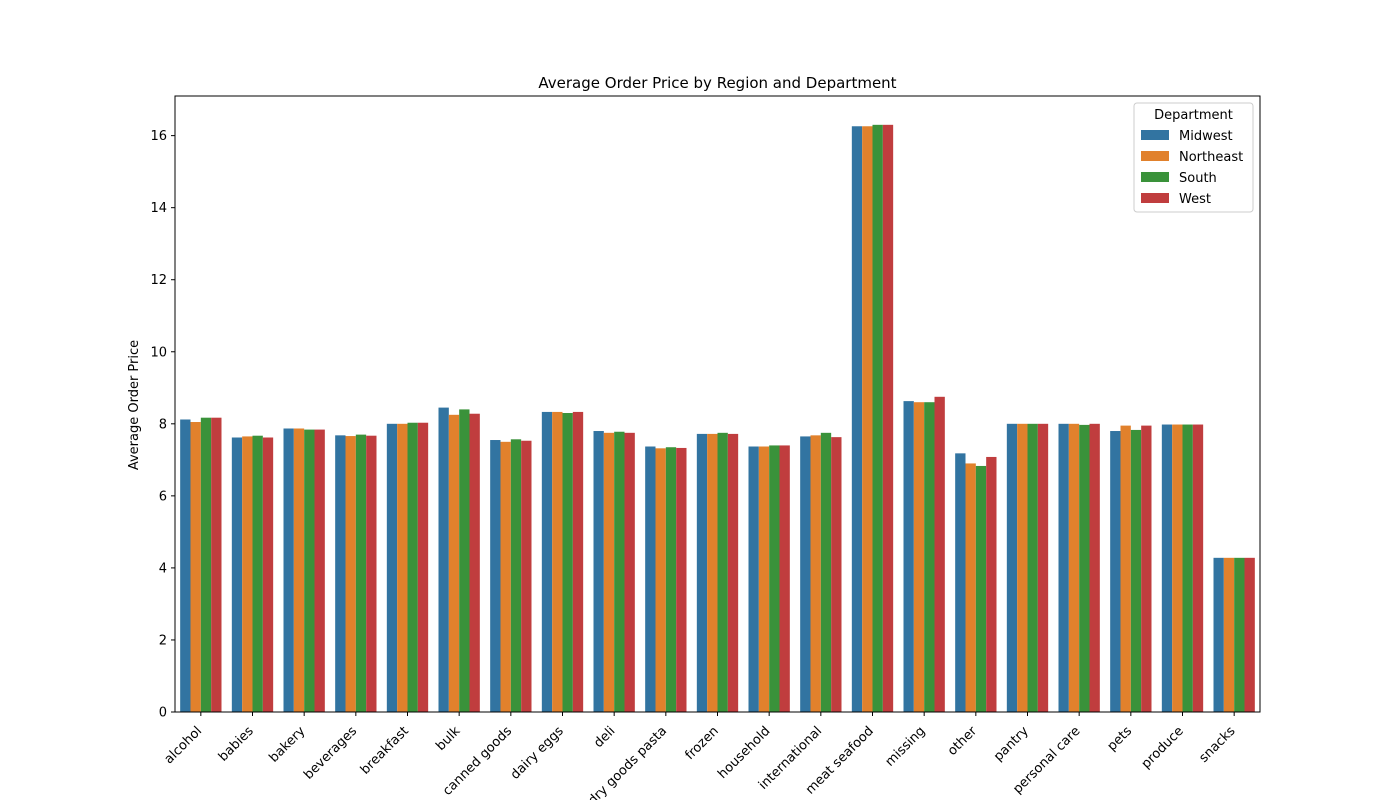 The image size is (1400, 800). Describe the element at coordinates (350, 574) in the screenshot. I see `bar-northeast-beverages` at that location.